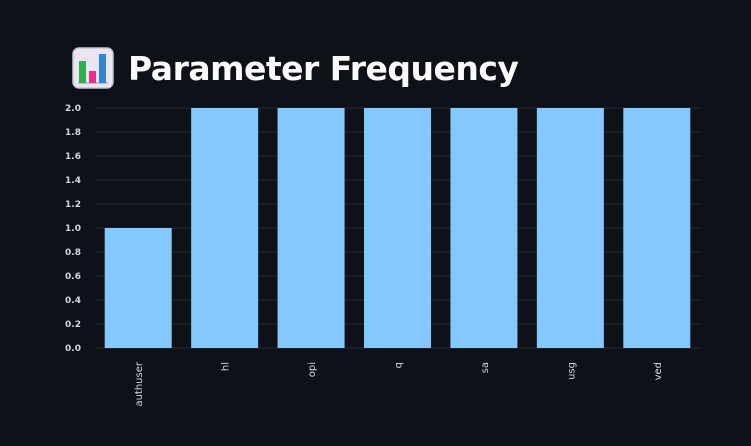 This screenshot has height=446, width=751. What do you see at coordinates (73, 181) in the screenshot?
I see `y-tick-label: 1.4` at bounding box center [73, 181].